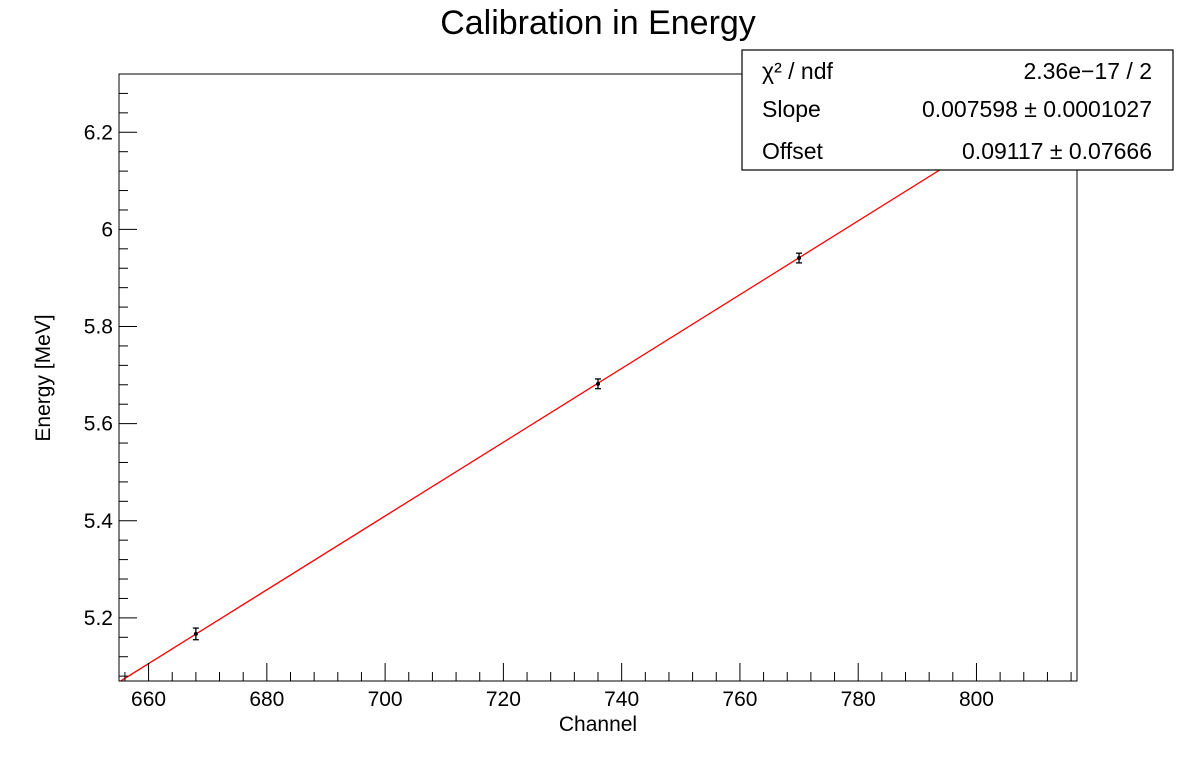  I want to click on x-tick-label: 720, so click(503, 699).